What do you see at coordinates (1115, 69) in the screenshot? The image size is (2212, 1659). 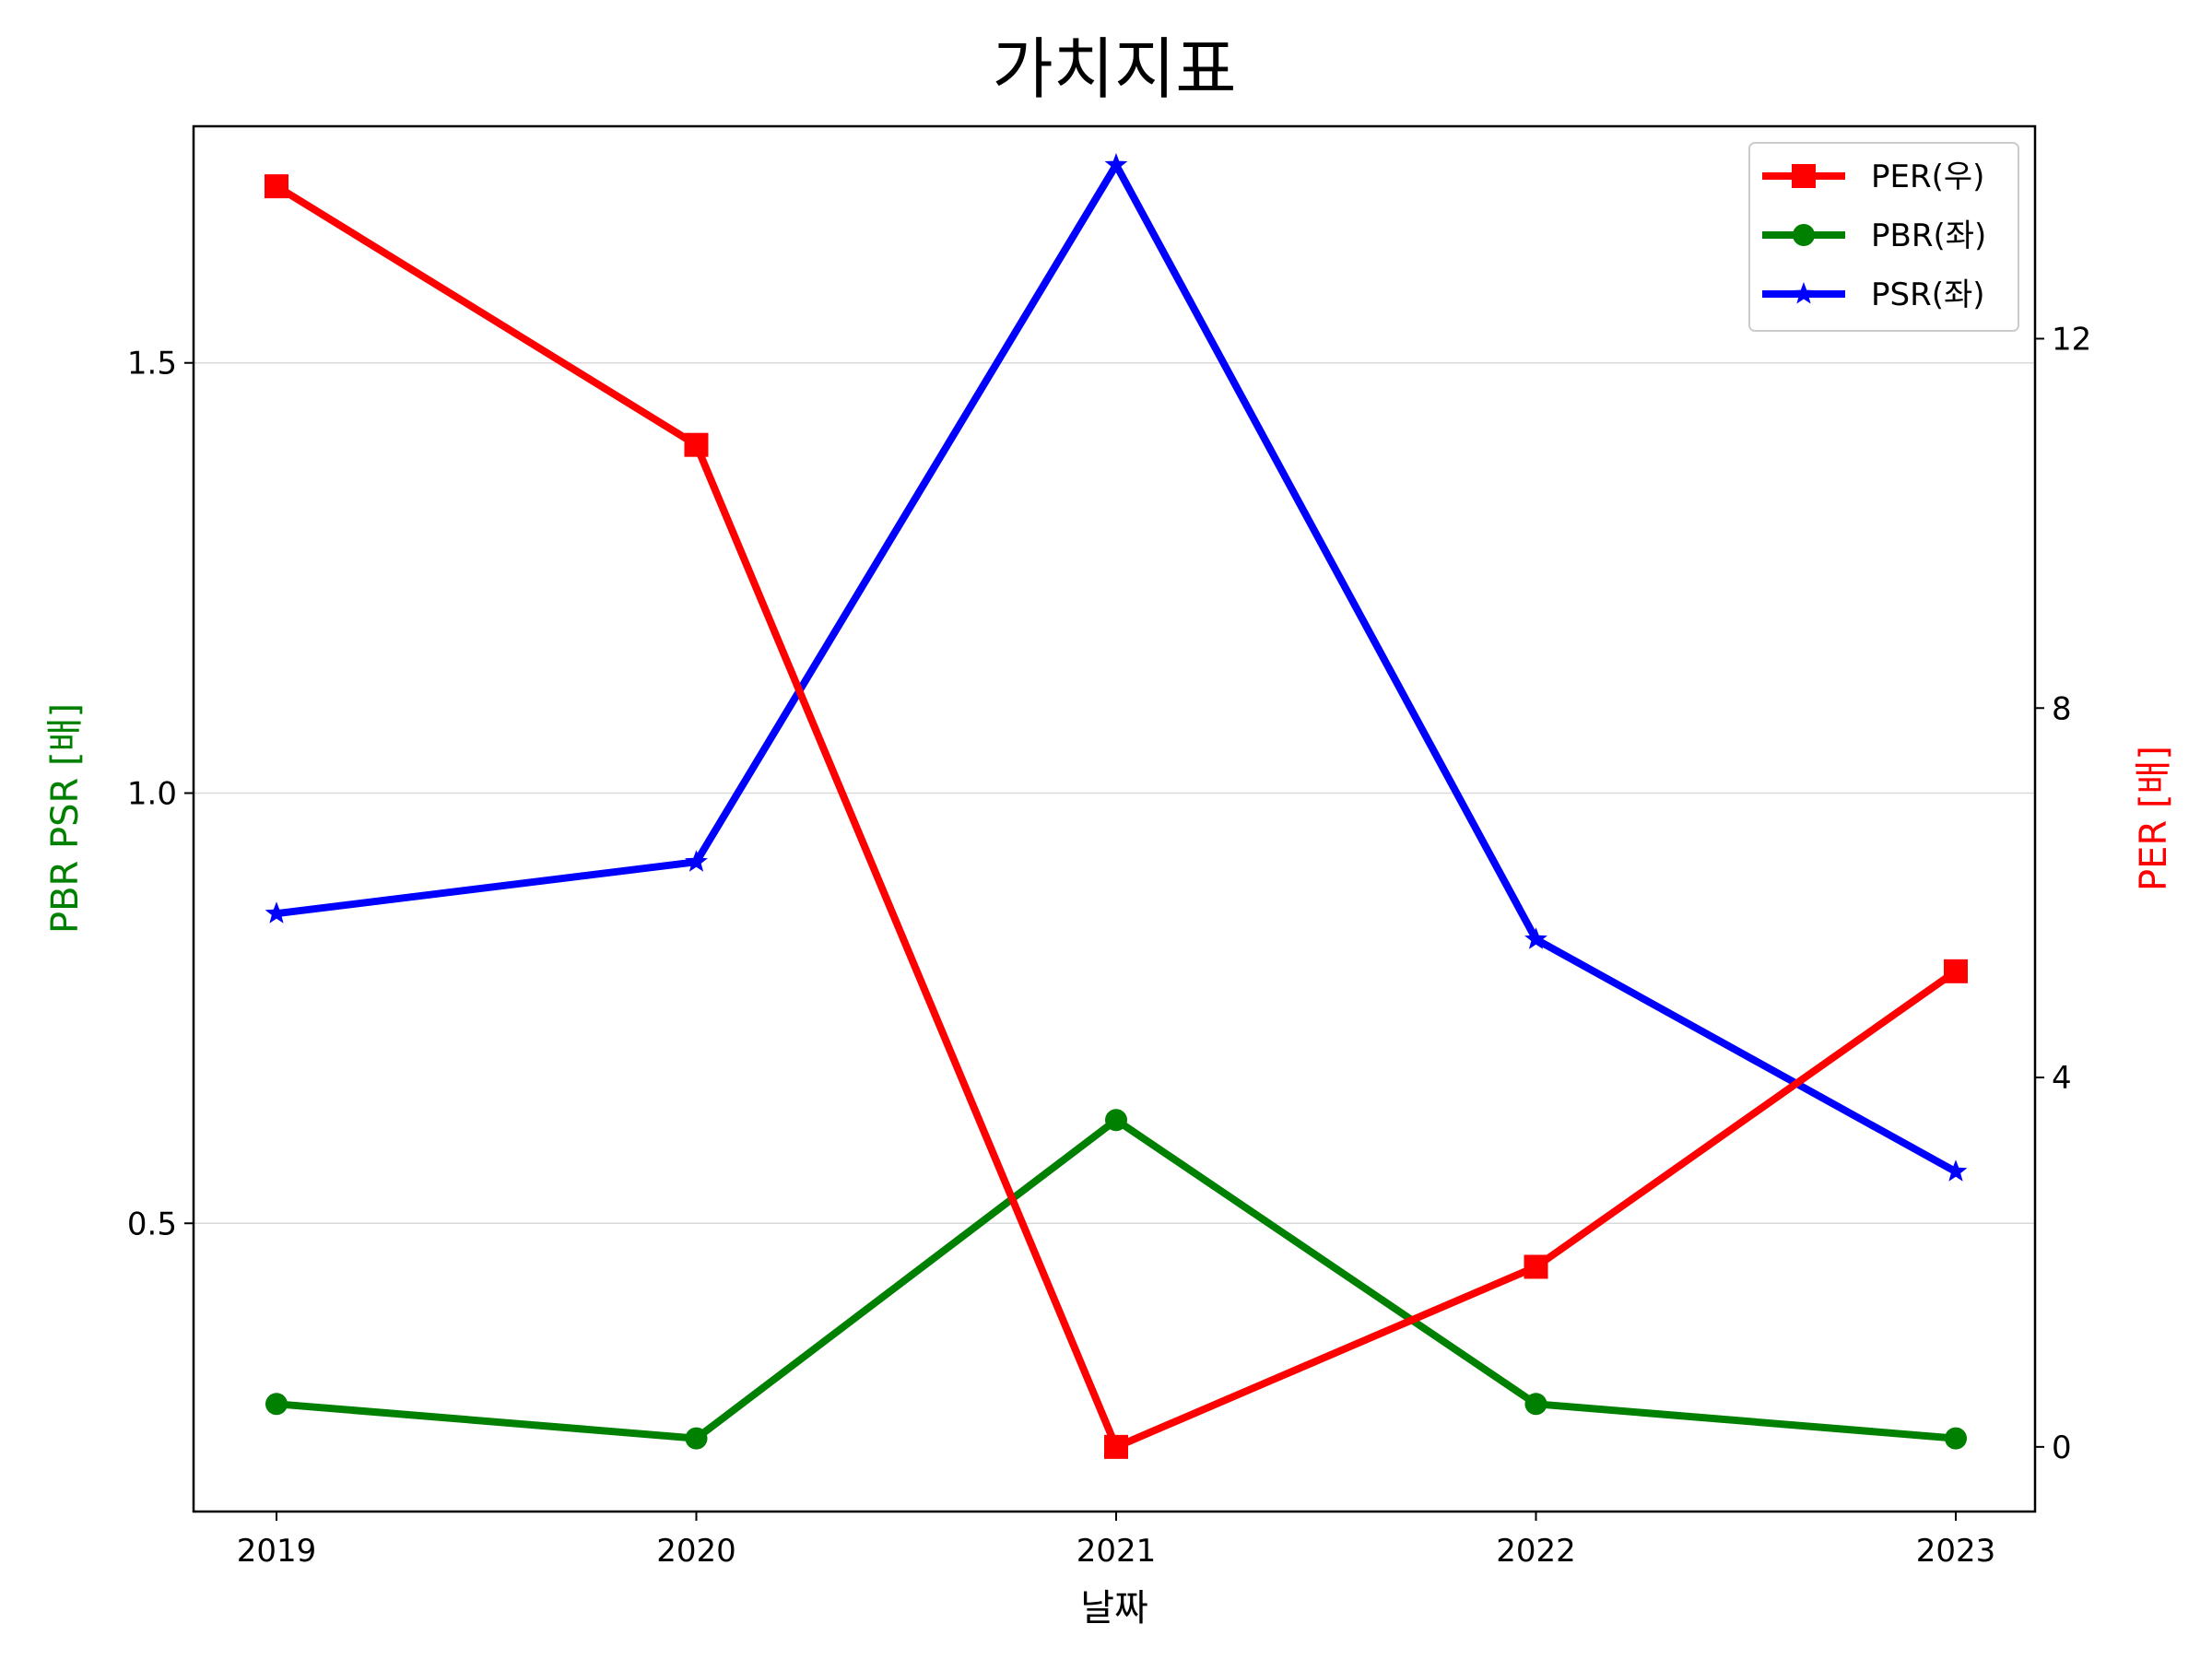 I see `chart-title: 가치지표` at bounding box center [1115, 69].